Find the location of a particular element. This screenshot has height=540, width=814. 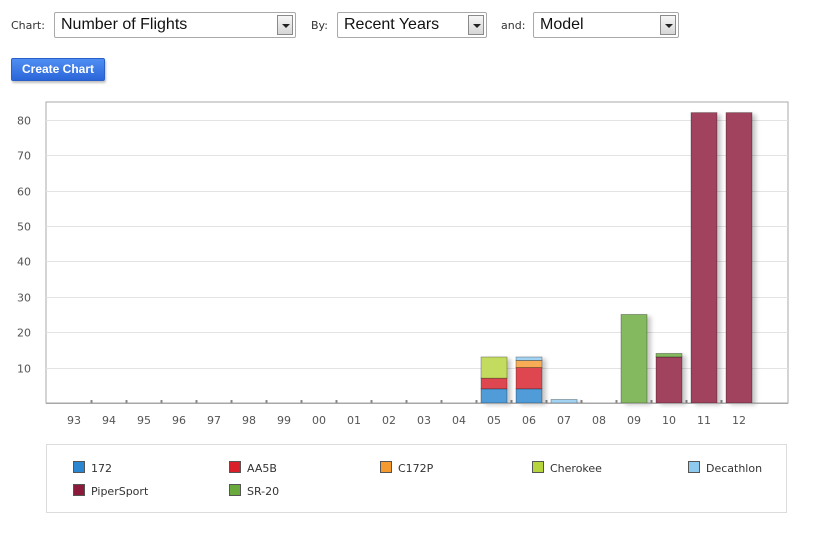

legend-item: 172 is located at coordinates (92, 468).